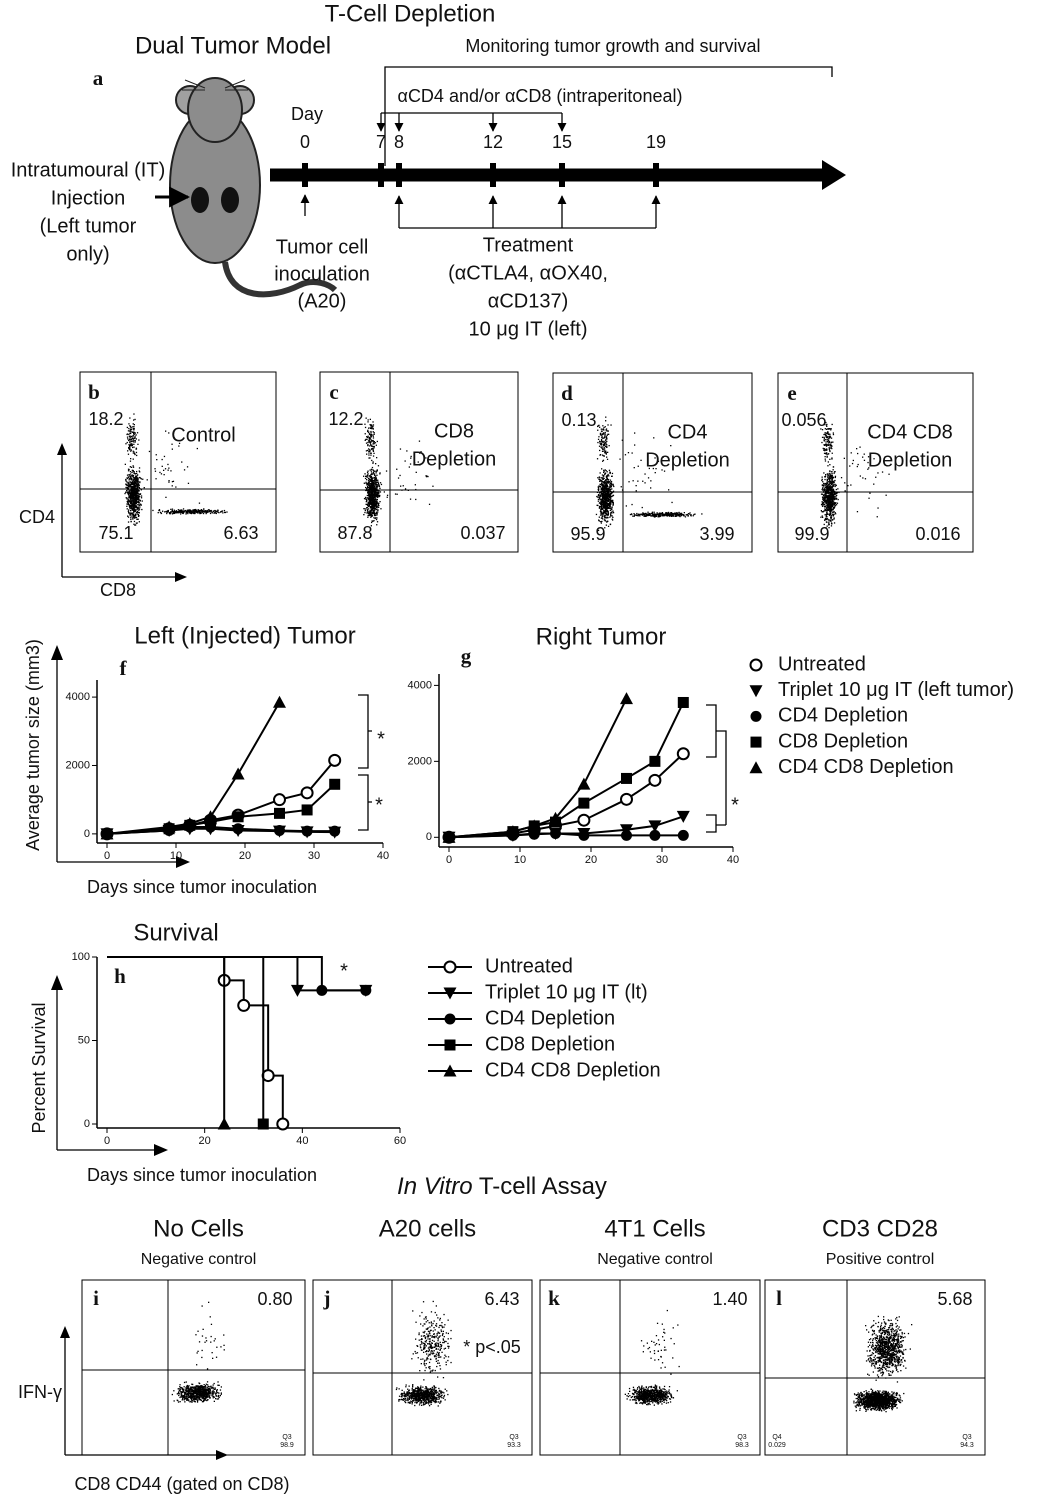  Describe the element at coordinates (422, 1367) in the screenshot. I see `plot-frame` at that location.